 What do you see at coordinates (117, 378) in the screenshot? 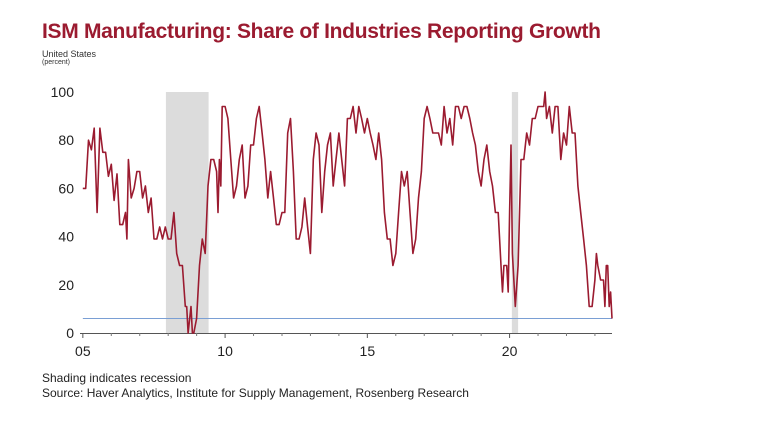
I see `recession-footnote: Shading indicates recession` at bounding box center [117, 378].